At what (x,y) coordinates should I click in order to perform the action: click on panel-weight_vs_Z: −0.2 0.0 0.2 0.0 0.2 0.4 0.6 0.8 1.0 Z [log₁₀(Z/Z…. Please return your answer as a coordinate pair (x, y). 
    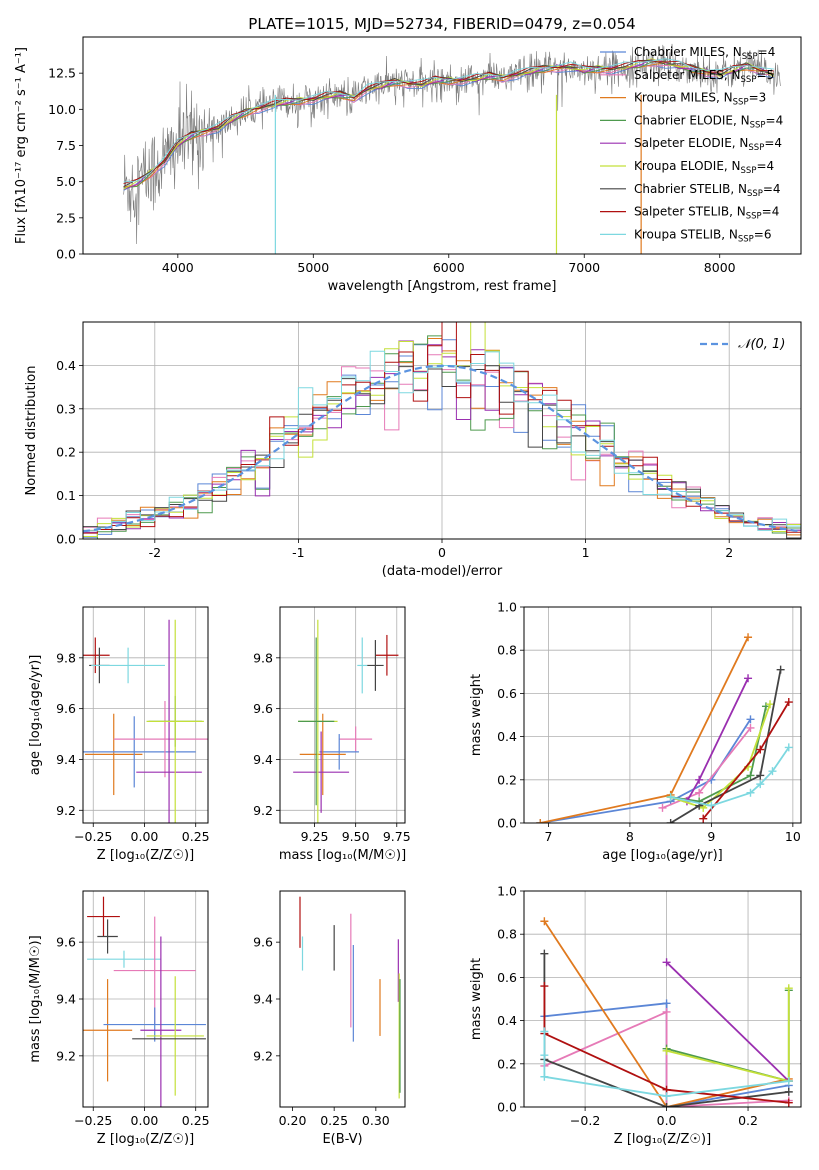
    Looking at the image, I should click on (635, 1015).